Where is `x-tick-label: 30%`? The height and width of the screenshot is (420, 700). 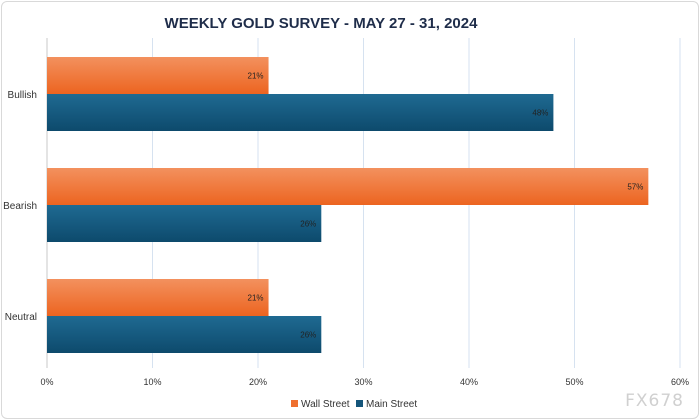 x-tick-label: 30% is located at coordinates (363, 382).